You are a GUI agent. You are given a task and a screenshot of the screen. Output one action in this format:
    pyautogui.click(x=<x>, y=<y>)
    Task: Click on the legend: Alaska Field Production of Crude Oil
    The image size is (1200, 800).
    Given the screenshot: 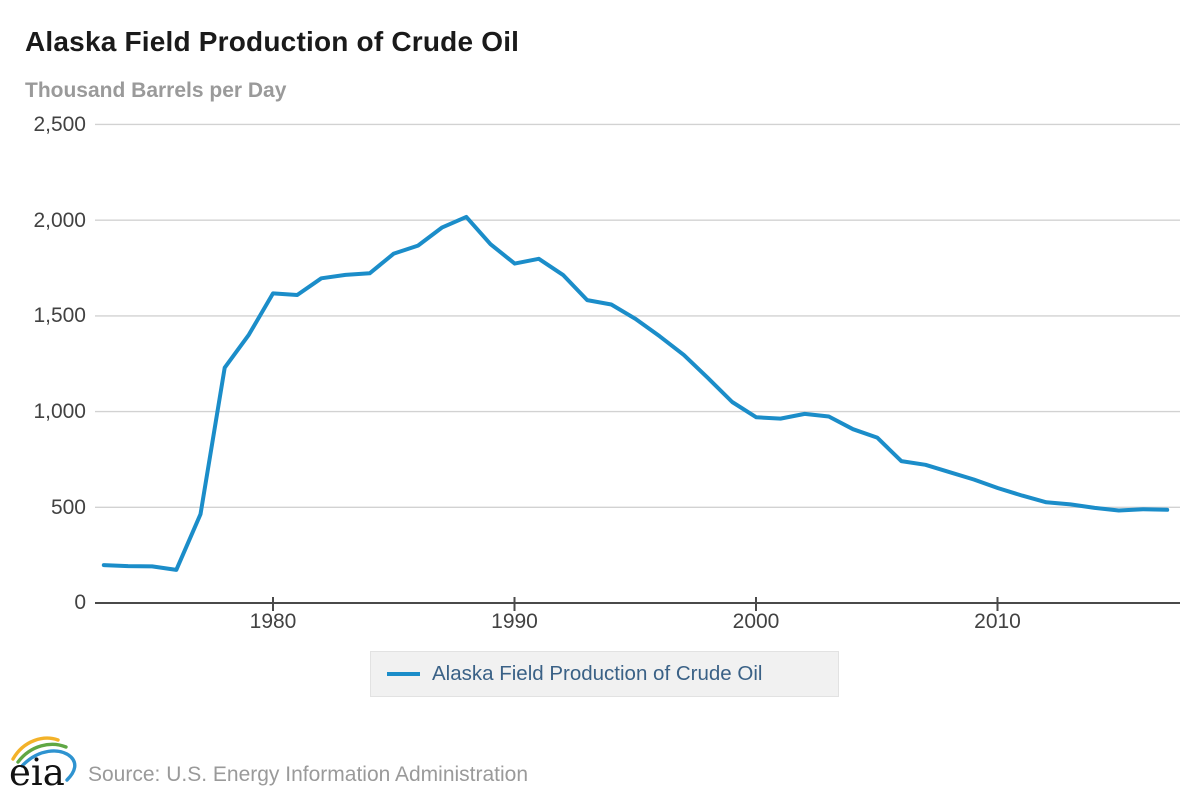 What is the action you would take?
    pyautogui.click(x=604, y=674)
    